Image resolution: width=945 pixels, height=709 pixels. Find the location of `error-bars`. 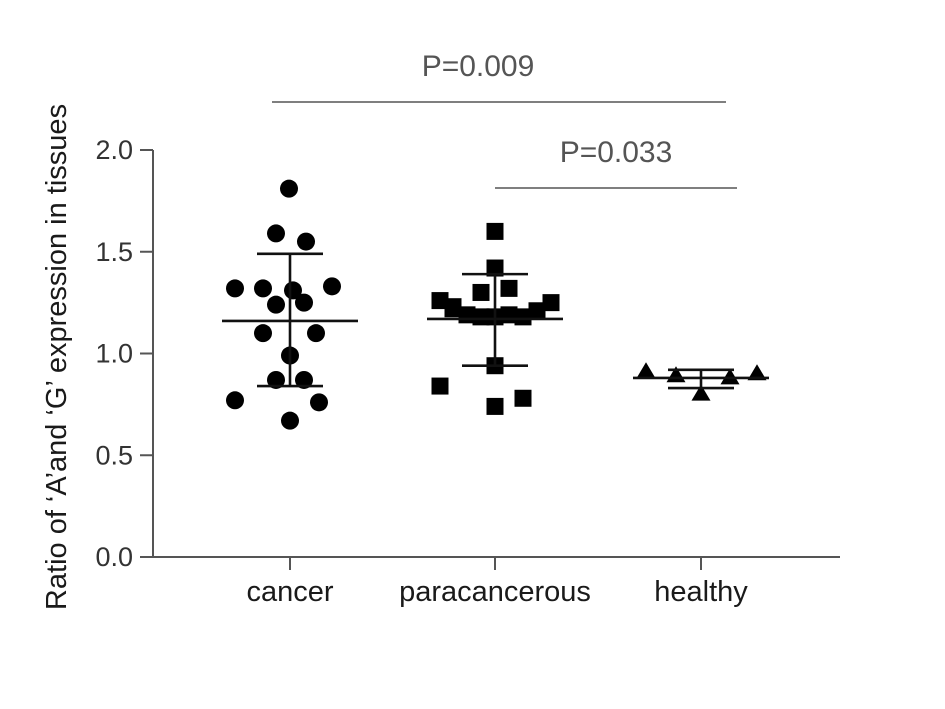

error-bars is located at coordinates (495, 321).